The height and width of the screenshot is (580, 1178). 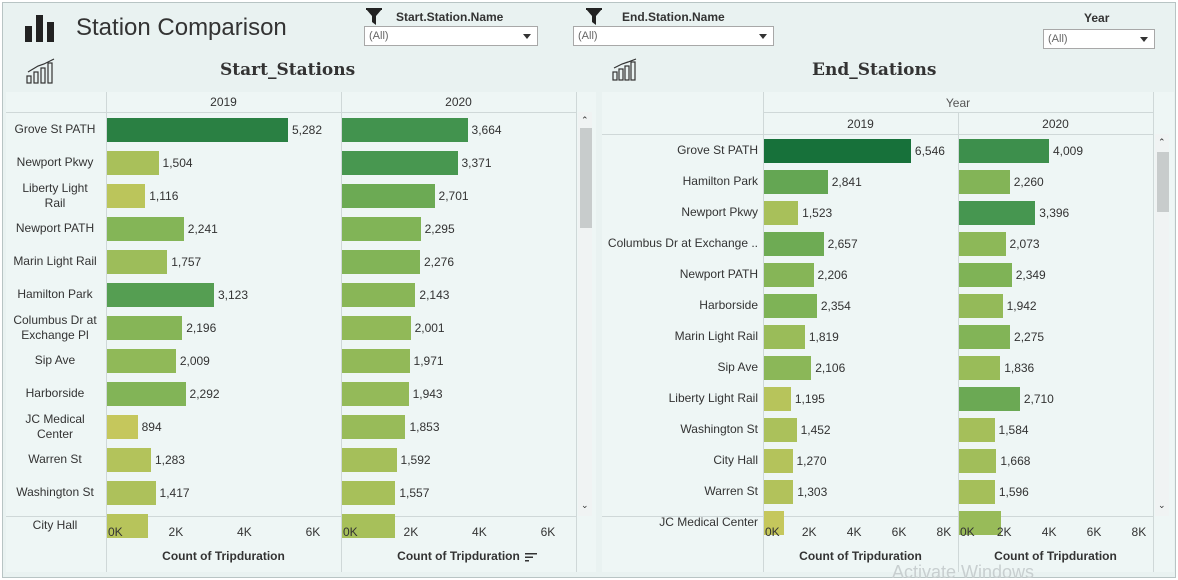 I want to click on bar-value-label: 2,349, so click(x=1030, y=274).